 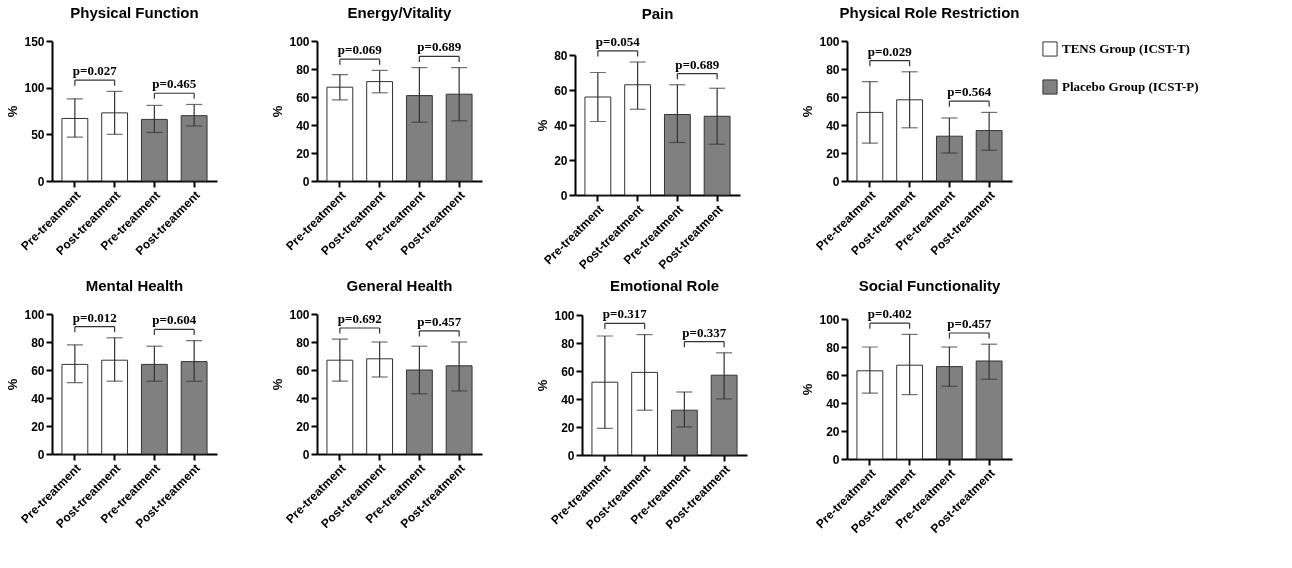 What do you see at coordinates (34, 41) in the screenshot?
I see `y-tick-label: 150` at bounding box center [34, 41].